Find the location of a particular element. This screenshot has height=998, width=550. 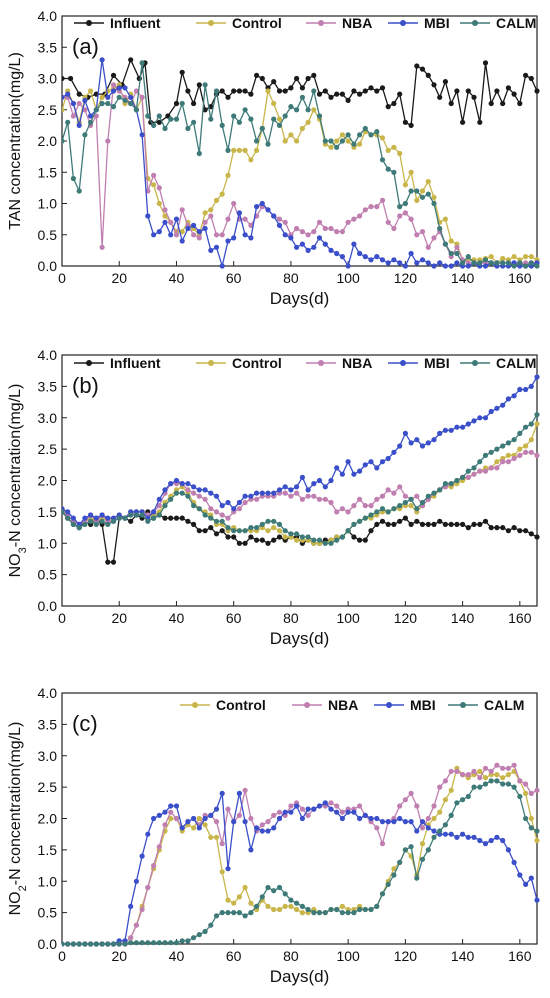

legend-item-mbi: MBI is located at coordinates (405, 705).